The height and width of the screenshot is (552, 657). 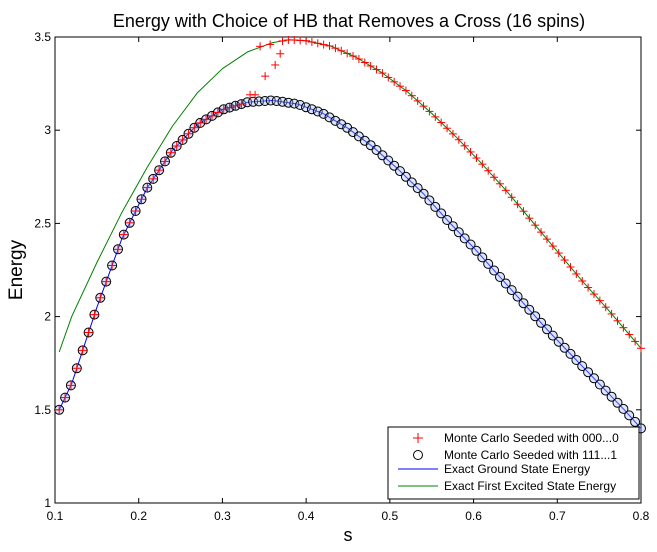 What do you see at coordinates (47, 130) in the screenshot?
I see `y-tick-label: 3` at bounding box center [47, 130].